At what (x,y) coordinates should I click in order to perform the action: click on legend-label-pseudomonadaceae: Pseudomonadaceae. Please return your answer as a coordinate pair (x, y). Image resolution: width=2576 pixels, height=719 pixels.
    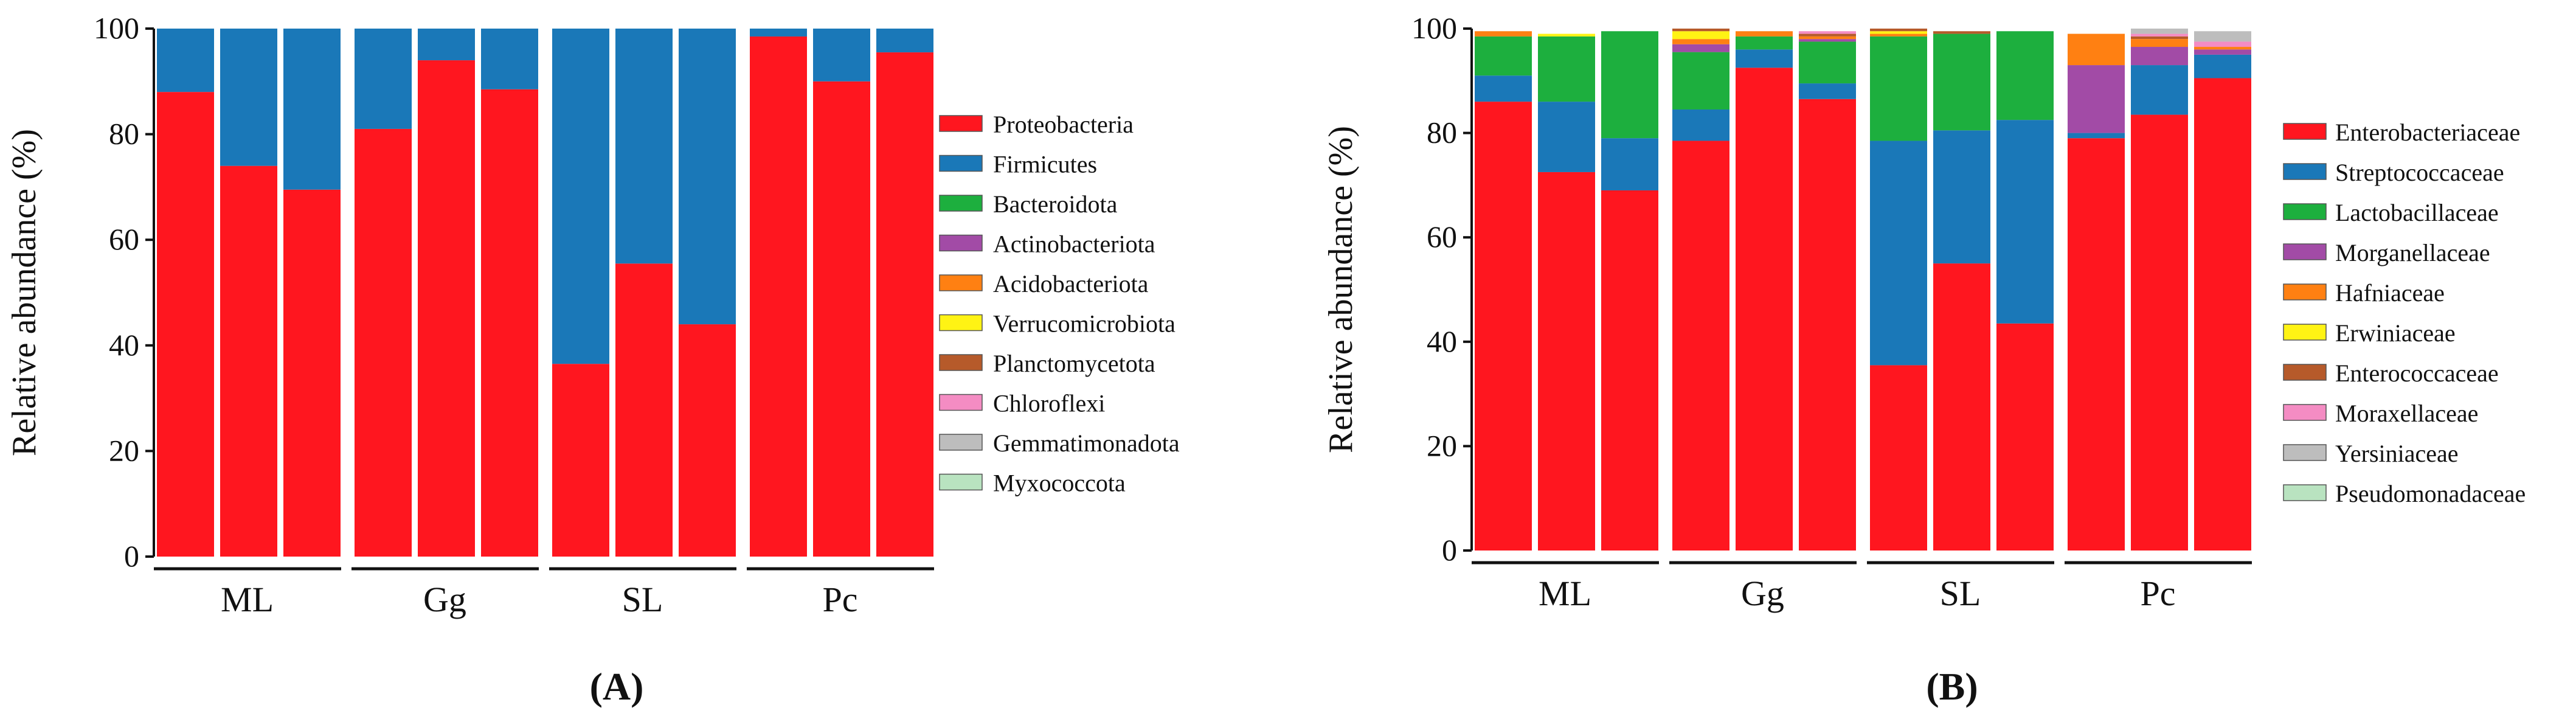
    Looking at the image, I should click on (2430, 493).